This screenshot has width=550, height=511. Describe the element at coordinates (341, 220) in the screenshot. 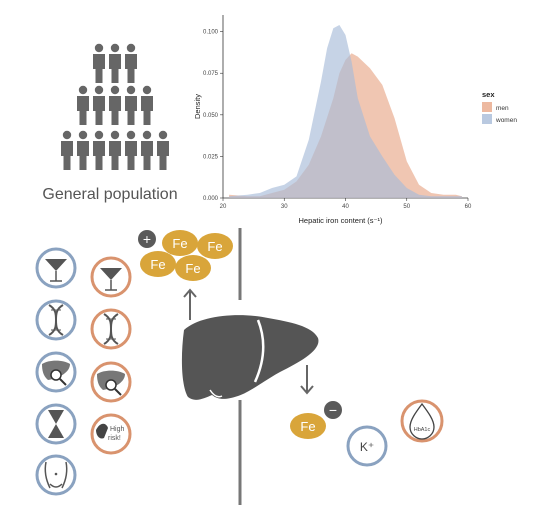

I see `x-axis-label: Hepatic iron content (s⁻¹)` at that location.